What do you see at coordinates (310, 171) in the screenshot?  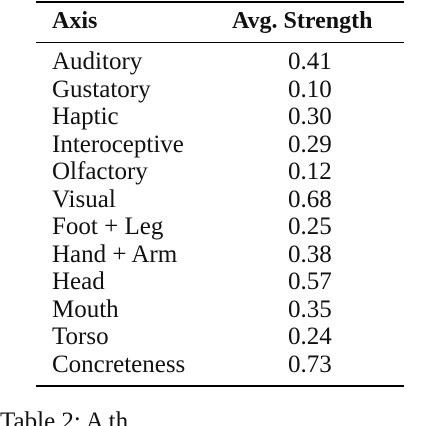 I see `row-value: 0.12` at bounding box center [310, 171].